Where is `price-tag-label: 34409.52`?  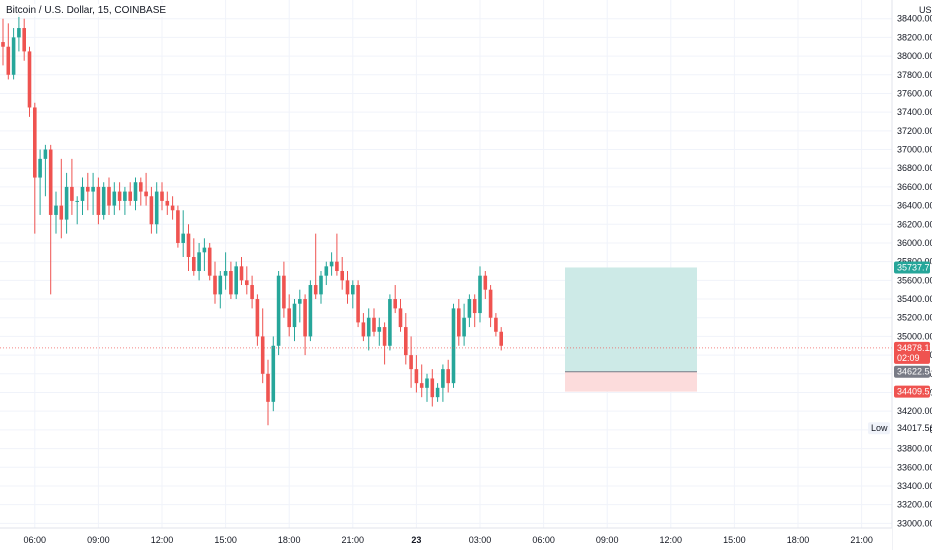
price-tag-label: 34409.52 is located at coordinates (914, 392).